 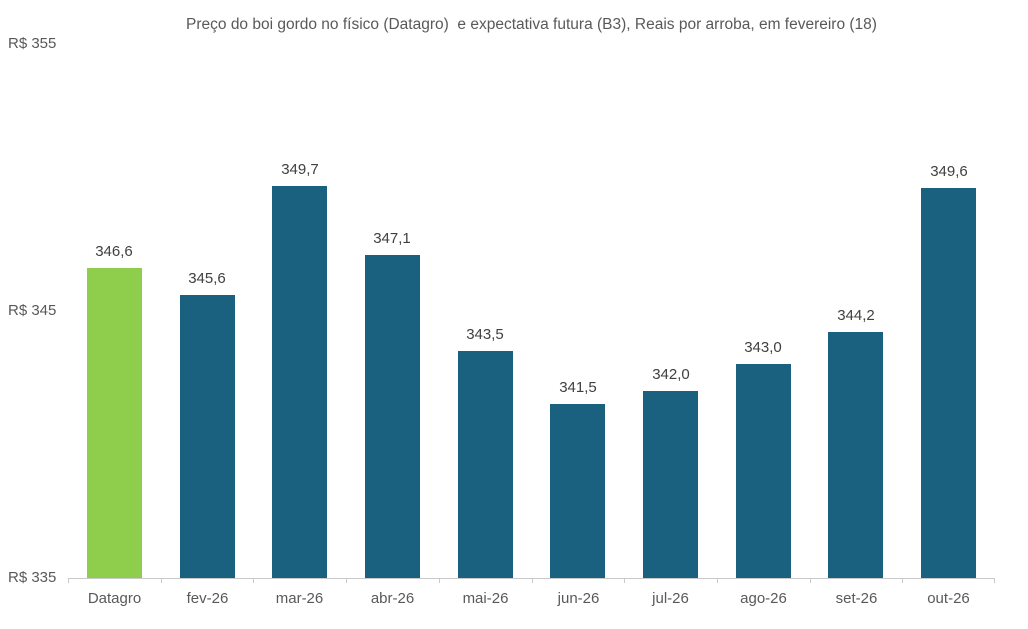 What do you see at coordinates (485, 334) in the screenshot?
I see `bar-value-label: 343,5` at bounding box center [485, 334].